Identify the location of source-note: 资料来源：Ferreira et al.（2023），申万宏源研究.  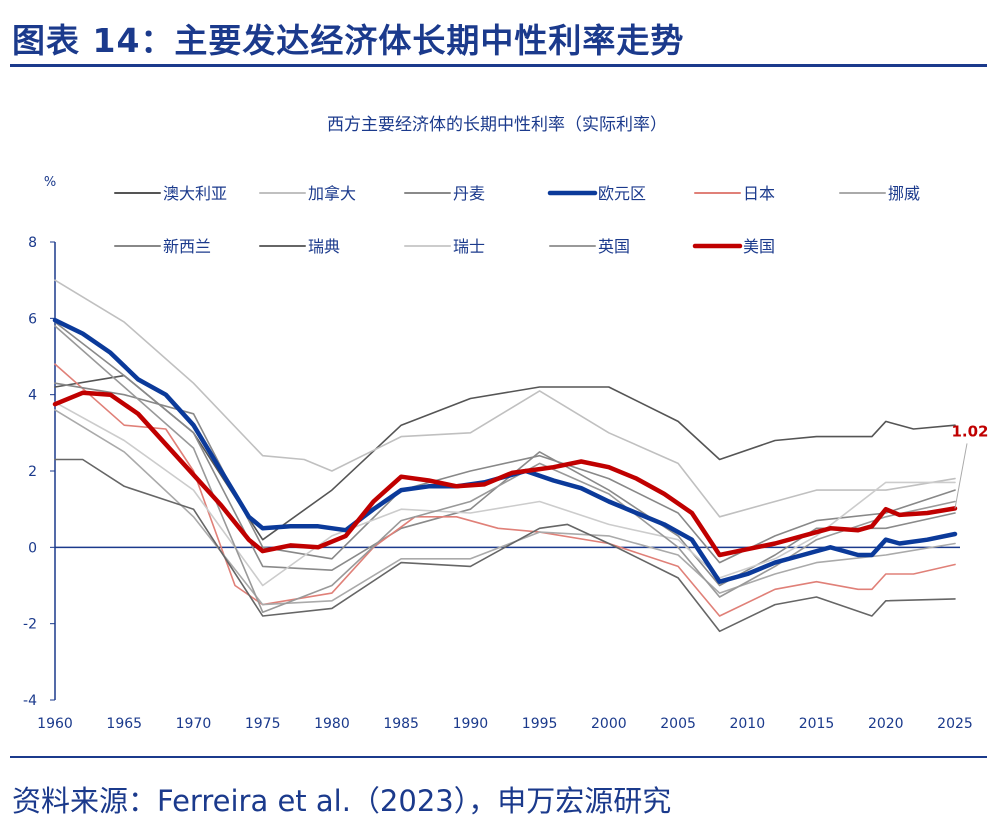
(342, 801).